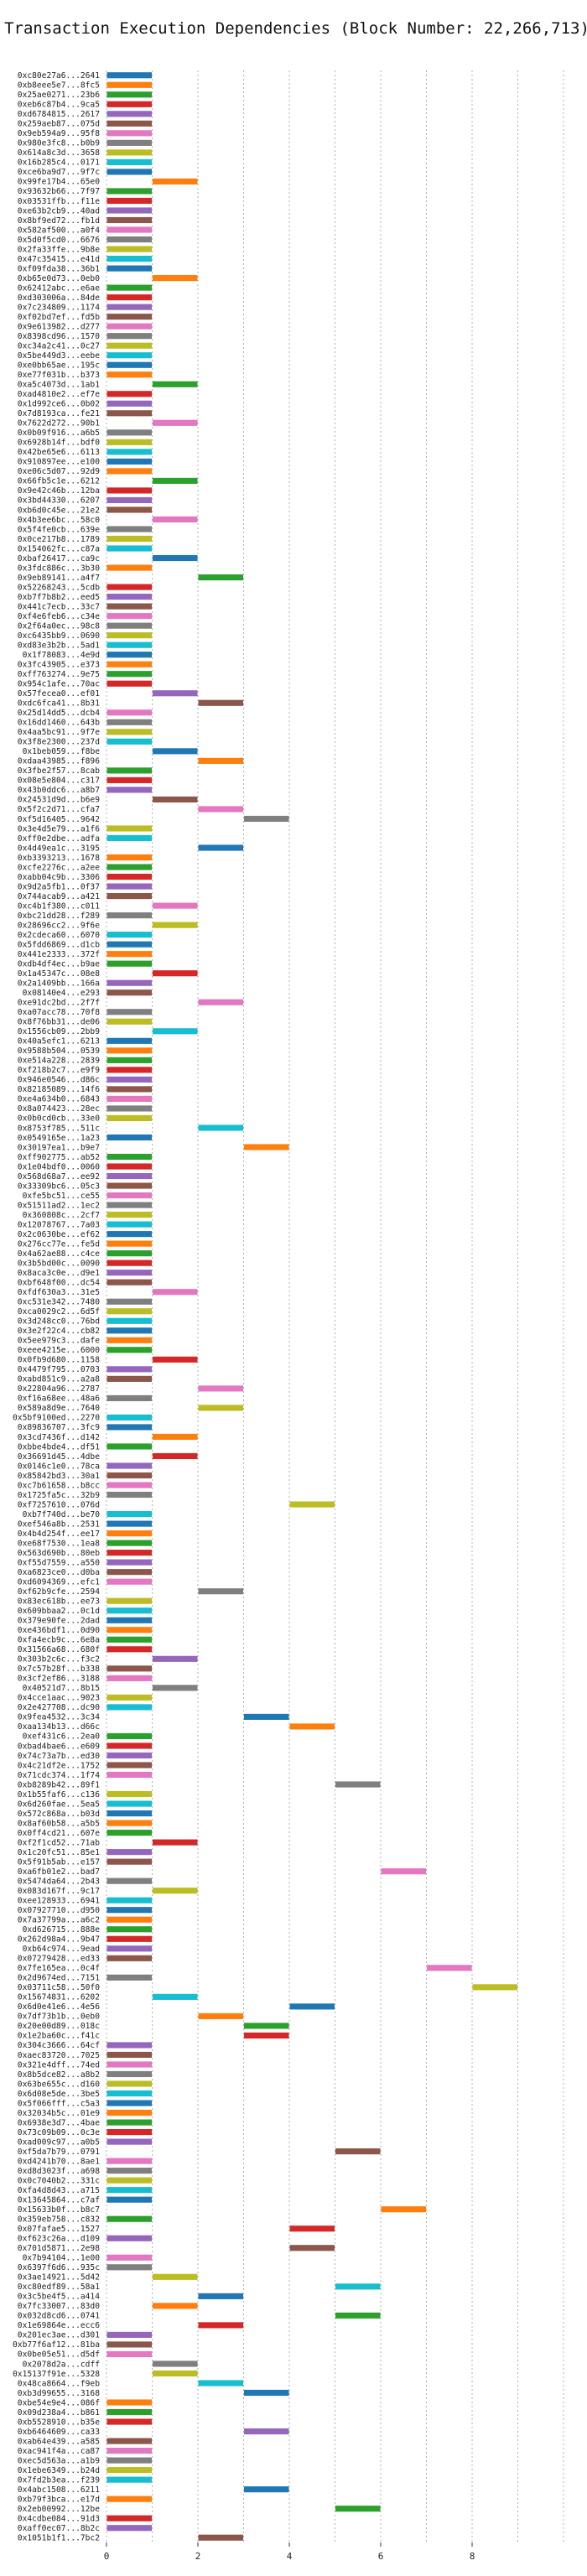 The height and width of the screenshot is (2576, 587). I want to click on row-label: 0x07927710...d950, so click(59, 1910).